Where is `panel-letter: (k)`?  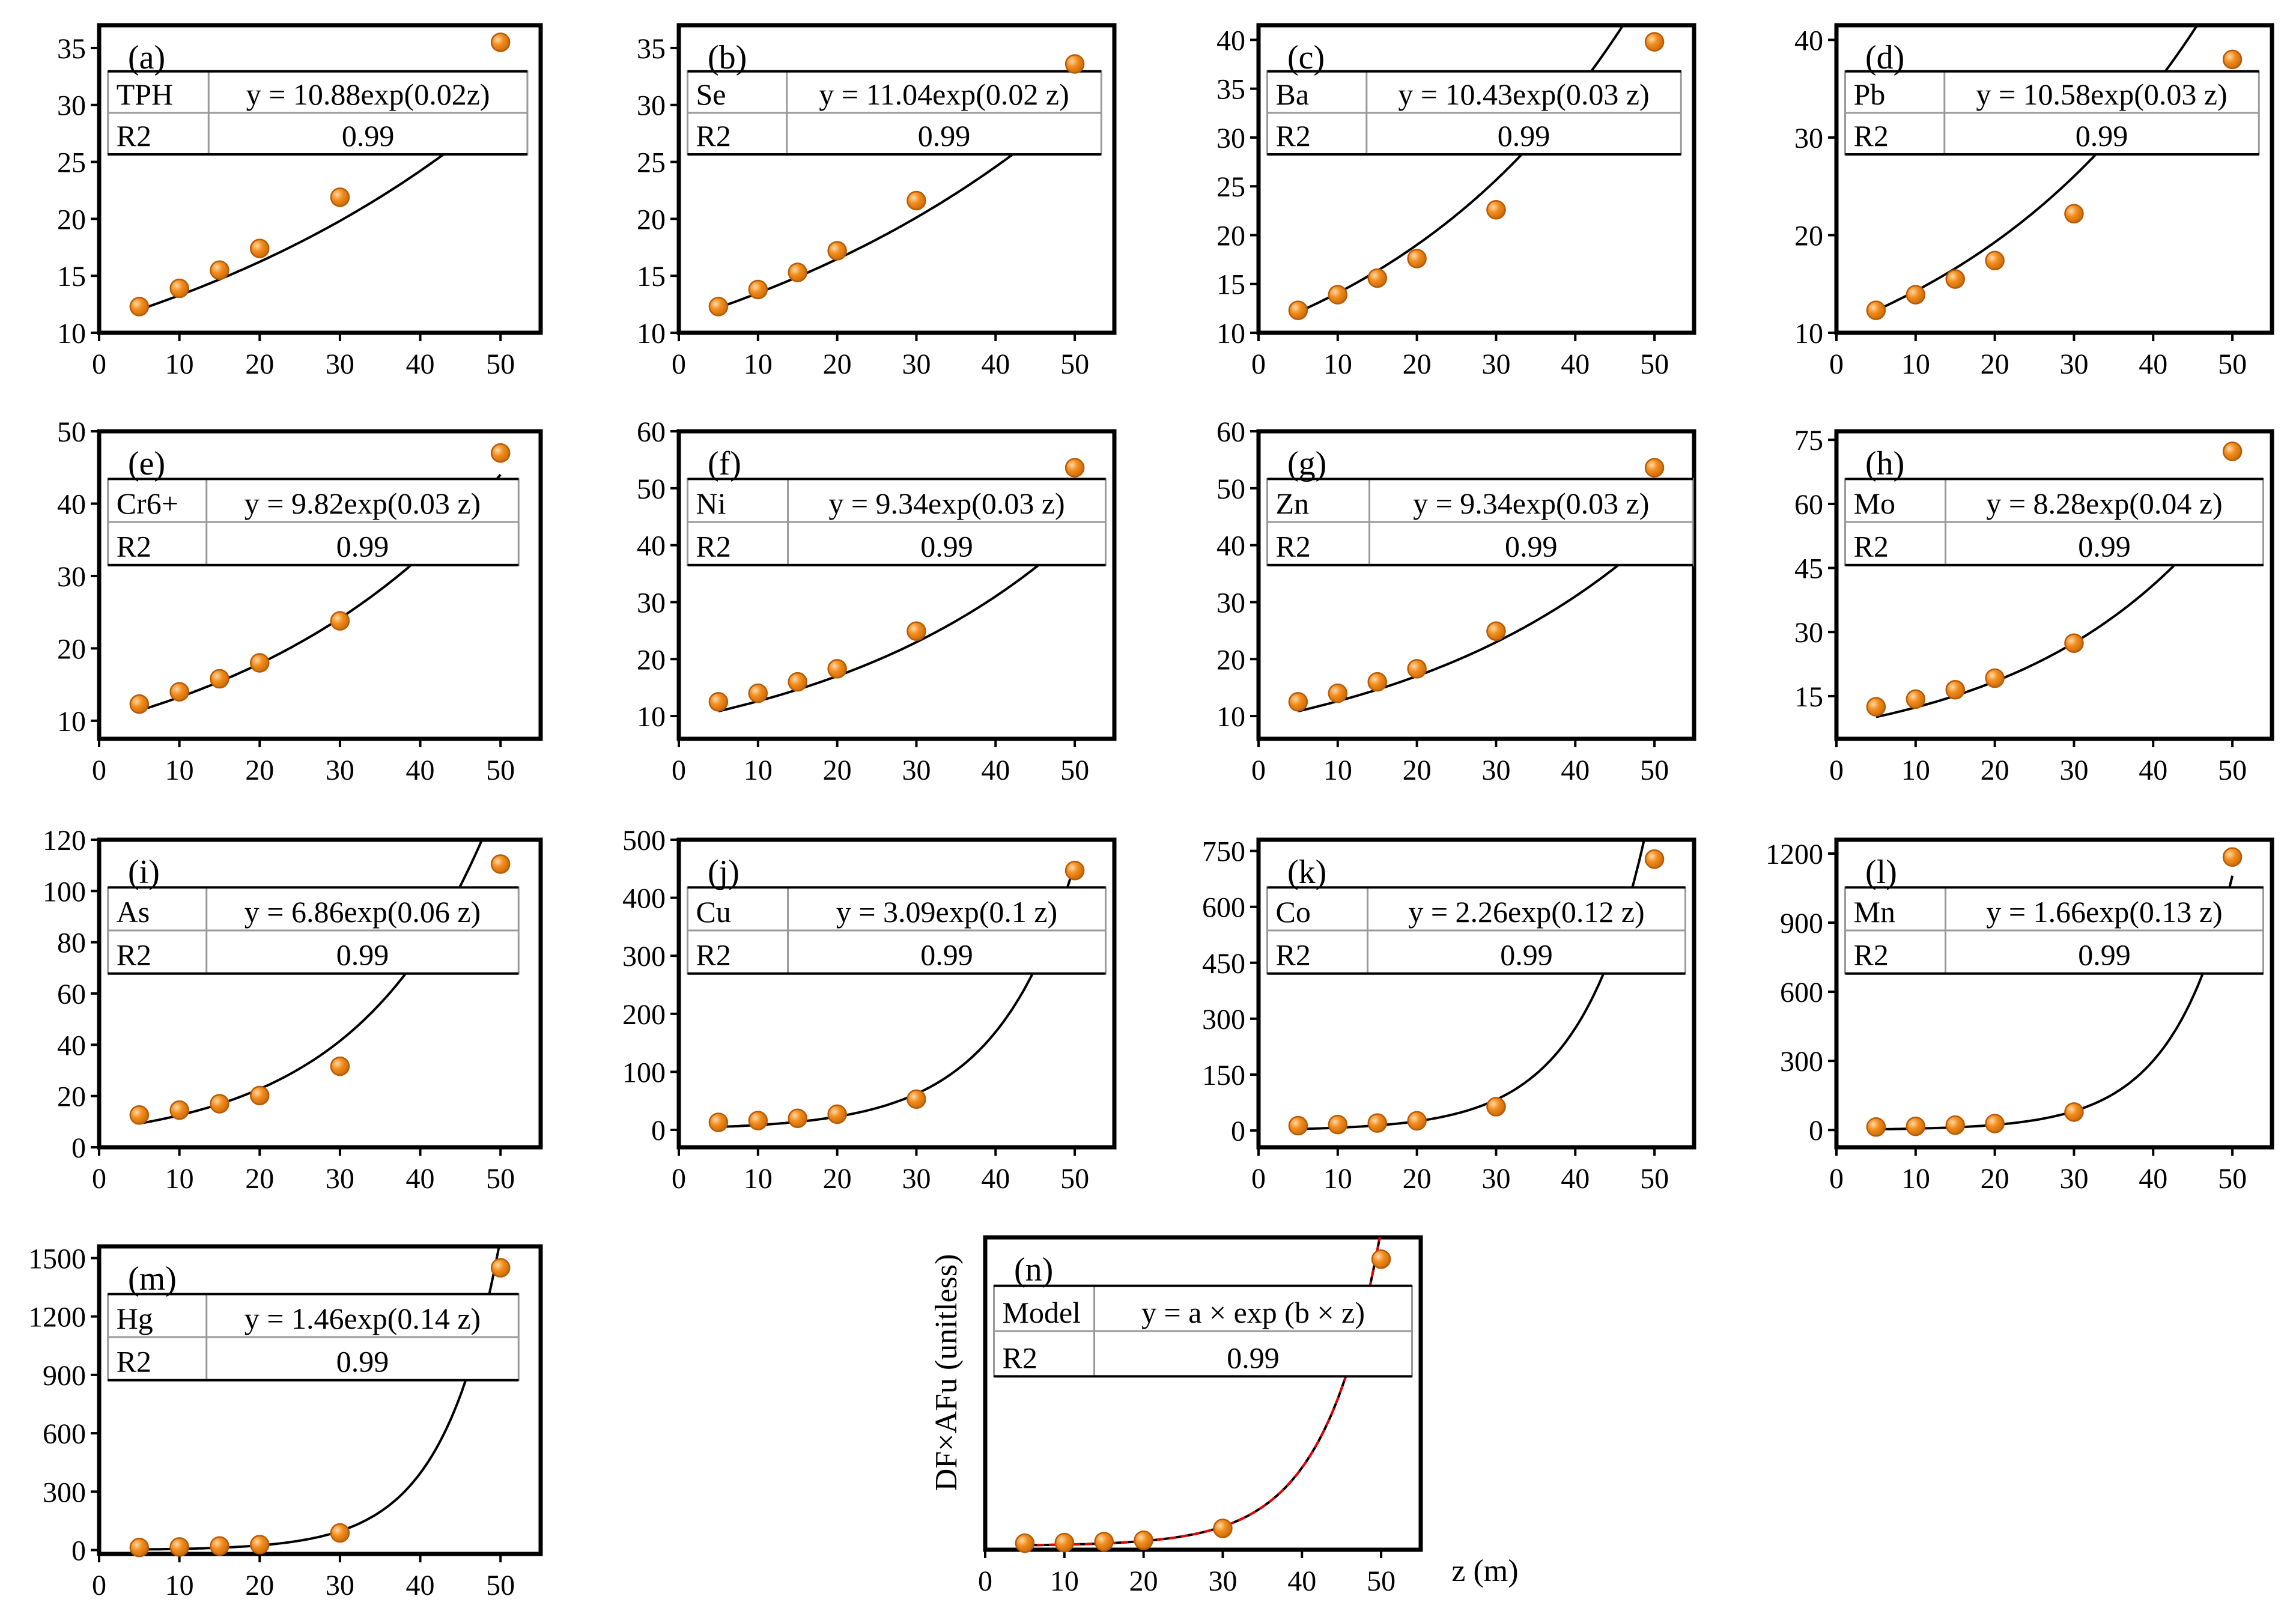
panel-letter: (k) is located at coordinates (1306, 873).